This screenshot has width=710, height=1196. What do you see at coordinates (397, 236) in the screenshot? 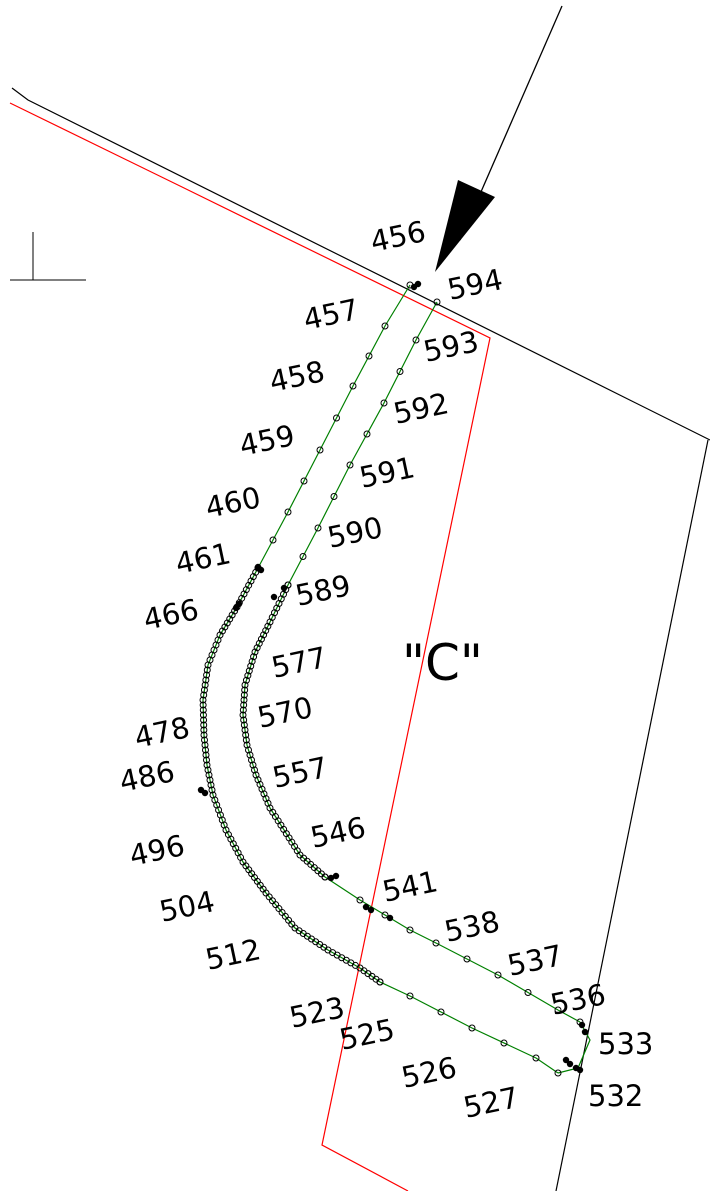
I see `point-label: 456` at bounding box center [397, 236].